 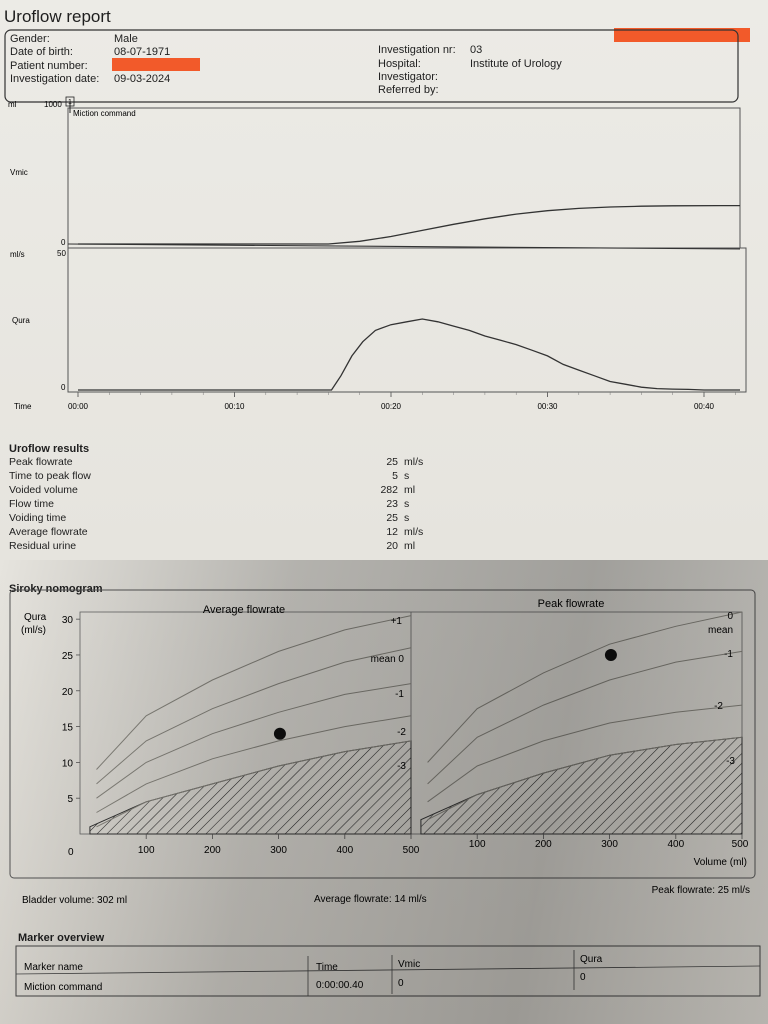 What do you see at coordinates (397, 621) in the screenshot?
I see `avg-curve-label: +1` at bounding box center [397, 621].